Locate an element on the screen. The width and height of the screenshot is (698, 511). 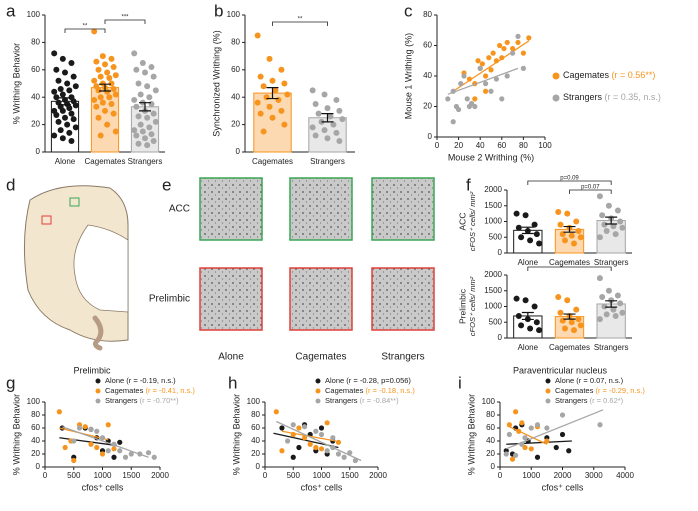
x-tick-label: Strangers is located at coordinates (145, 161).